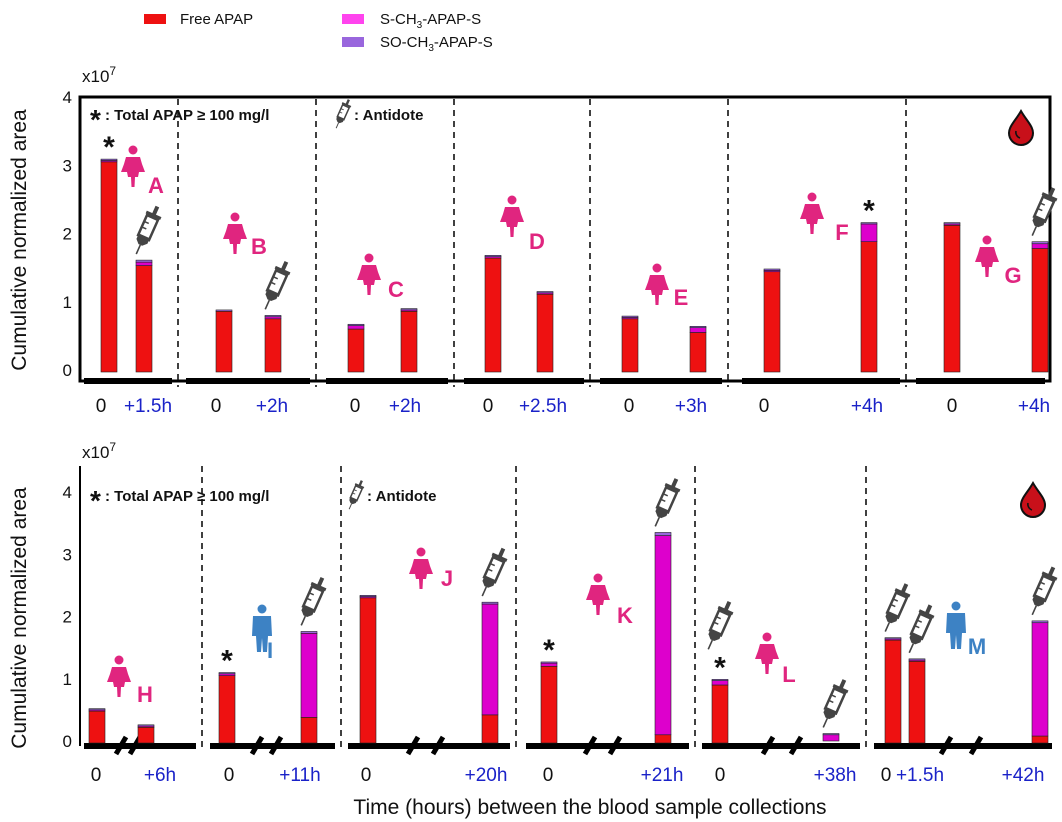 This screenshot has height=822, width=1062. I want to click on legend-item-free-apap: Free APAP, so click(198, 19).